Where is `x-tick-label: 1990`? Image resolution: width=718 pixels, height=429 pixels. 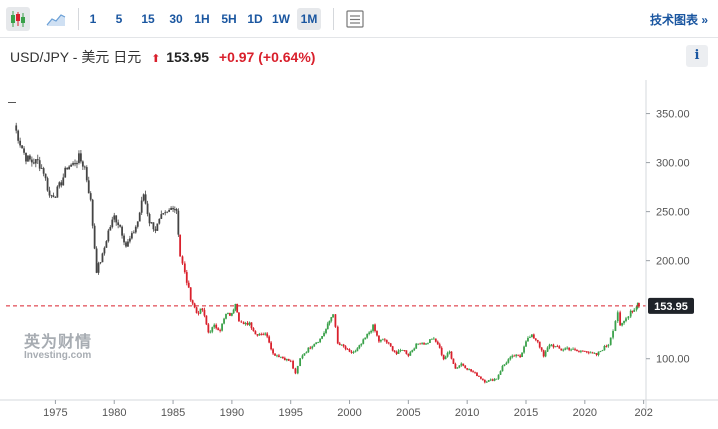 x-tick-label: 1990 is located at coordinates (232, 413).